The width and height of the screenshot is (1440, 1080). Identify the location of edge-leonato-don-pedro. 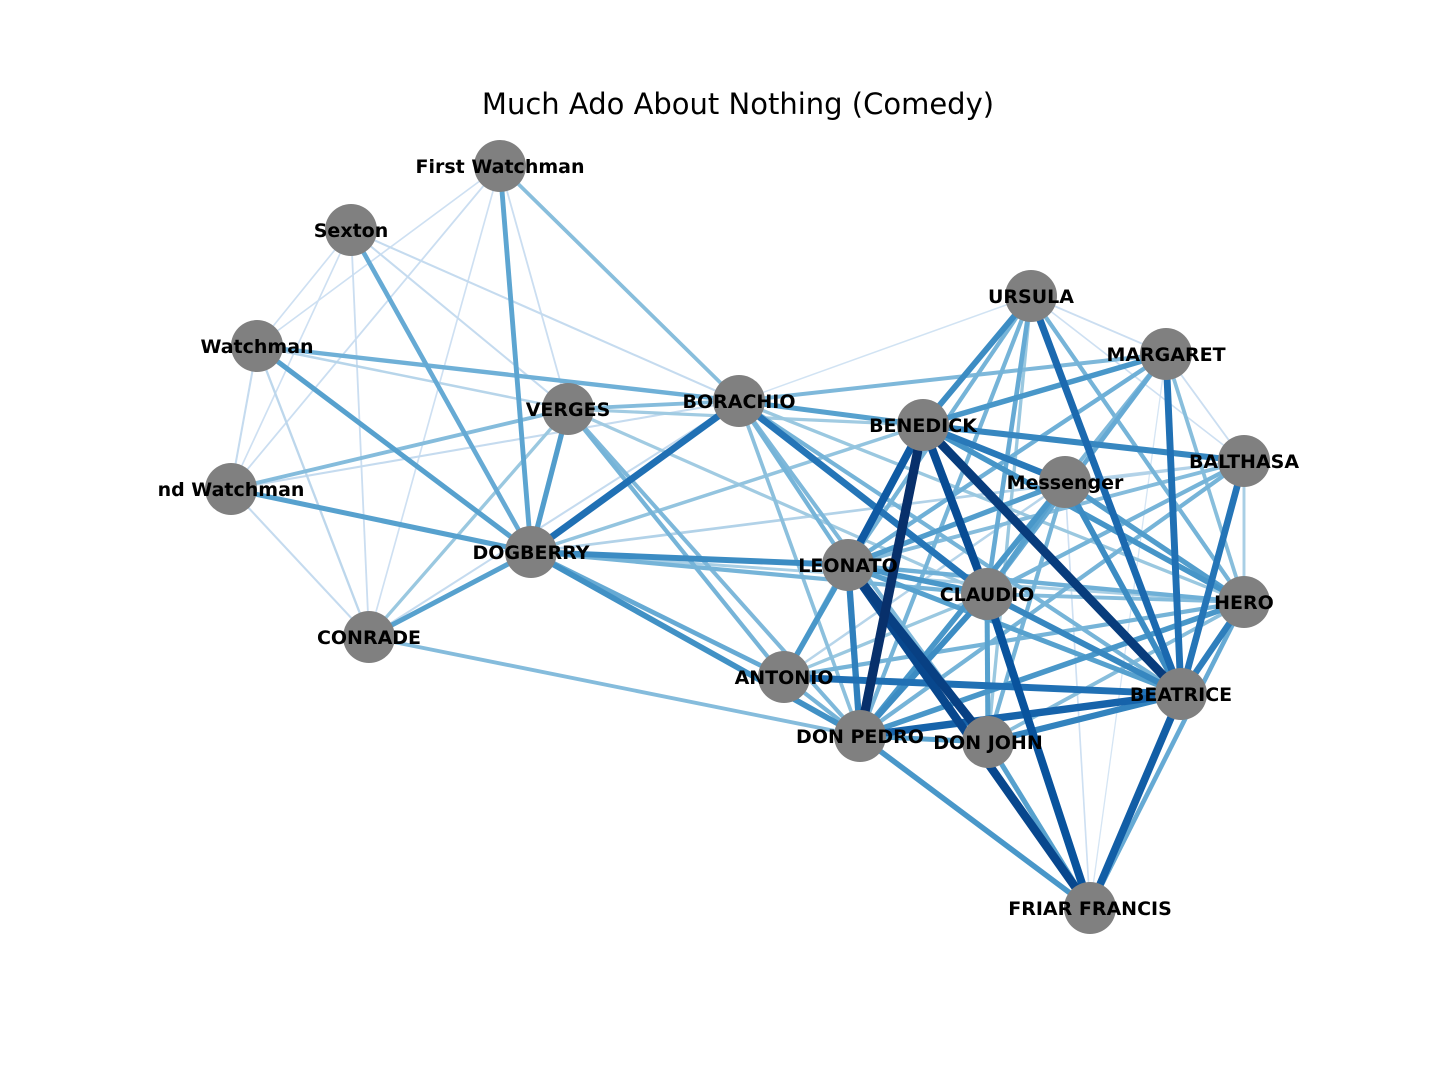
(854, 650).